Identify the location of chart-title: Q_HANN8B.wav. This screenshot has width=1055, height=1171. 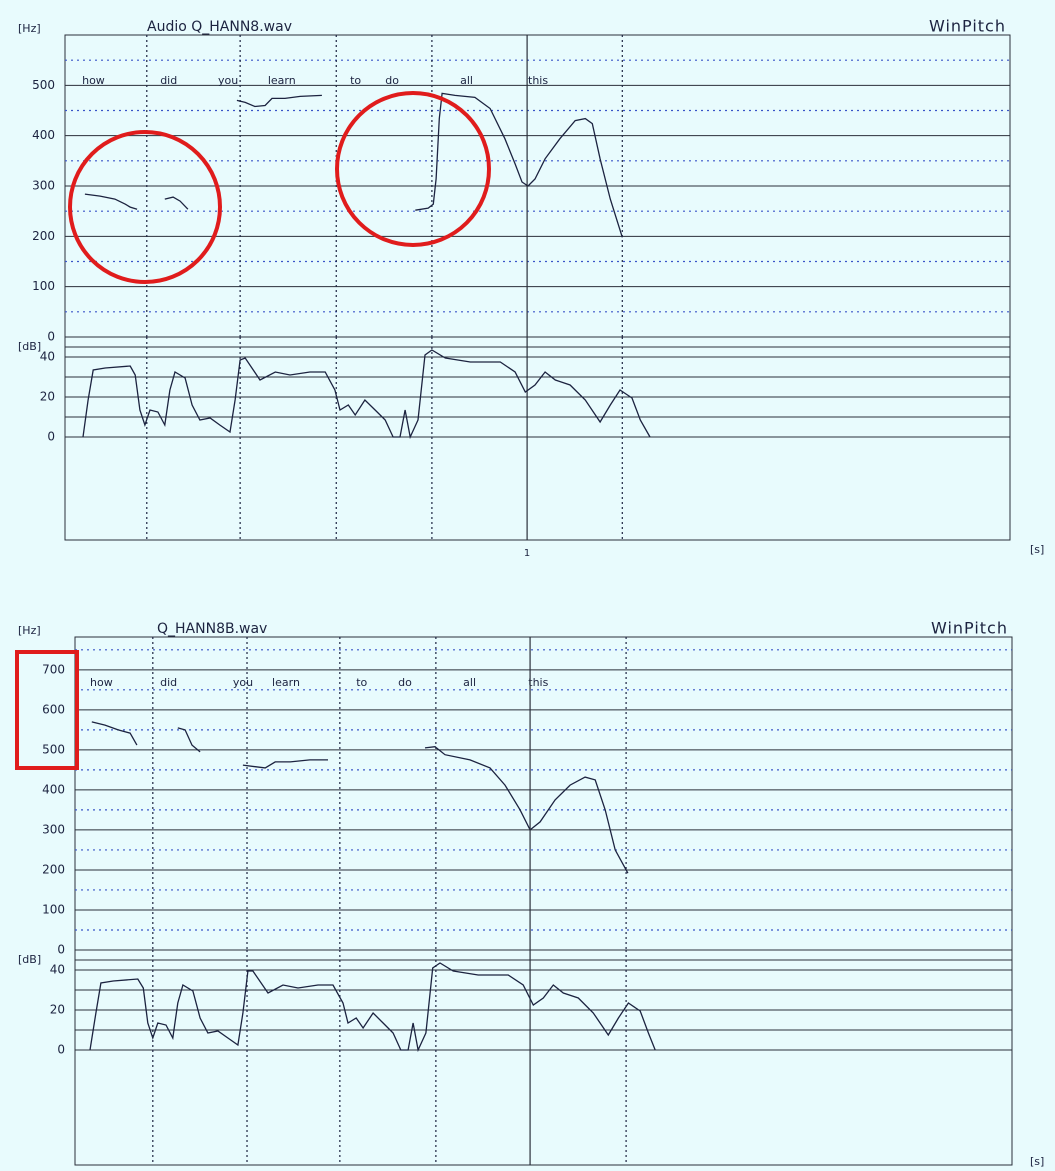
(212, 629).